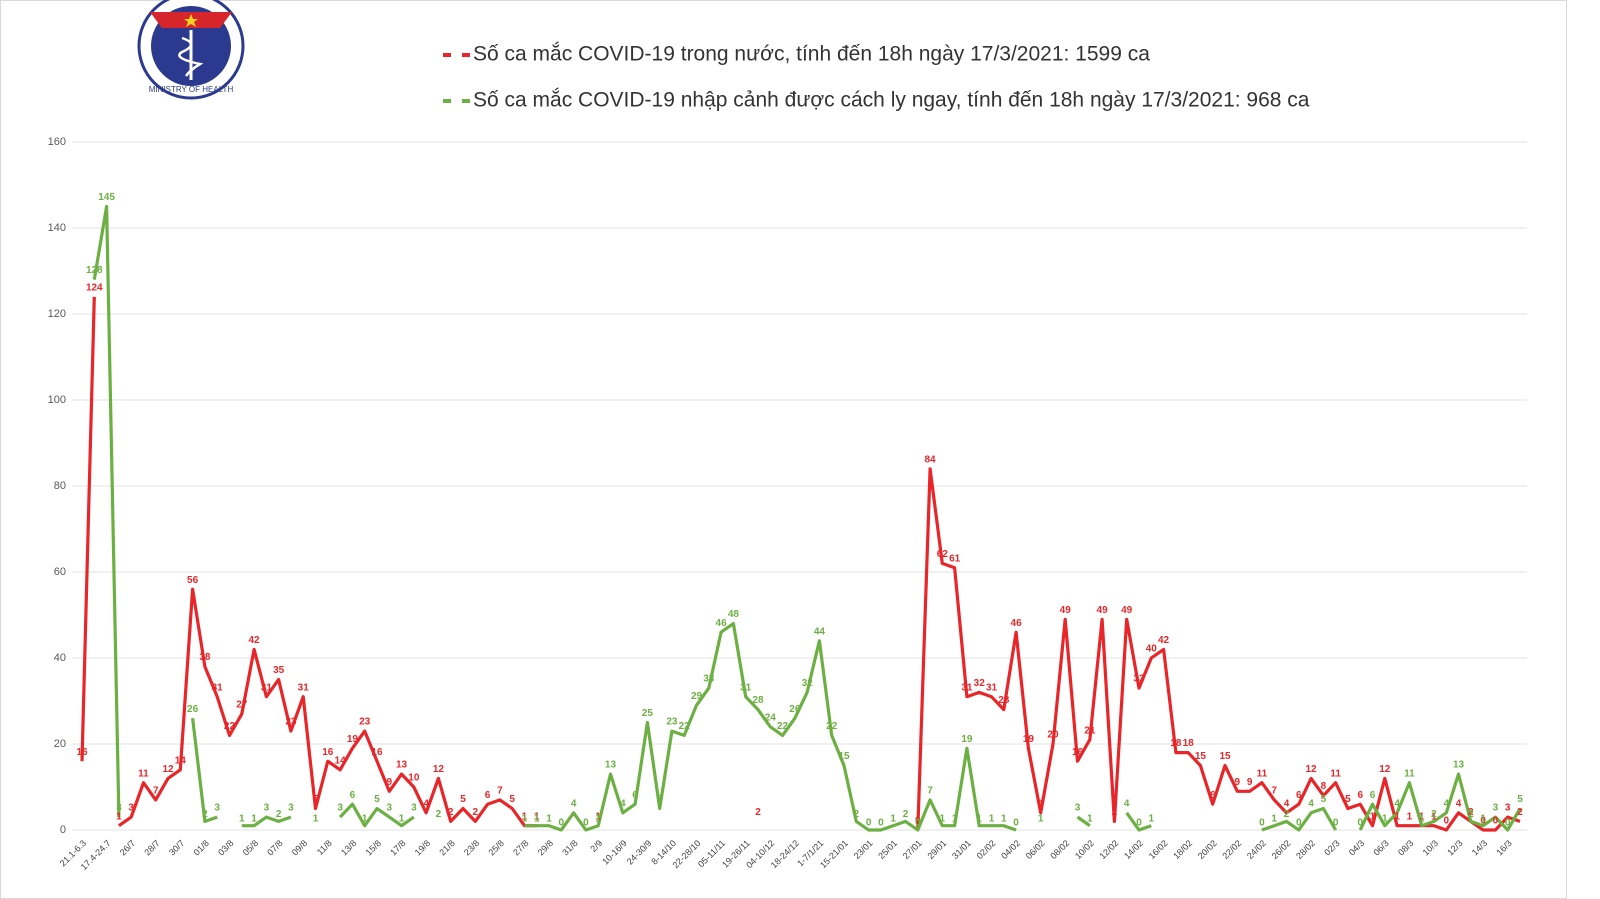 This screenshot has width=1600, height=899. I want to click on data-label: 20, so click(1053, 735).